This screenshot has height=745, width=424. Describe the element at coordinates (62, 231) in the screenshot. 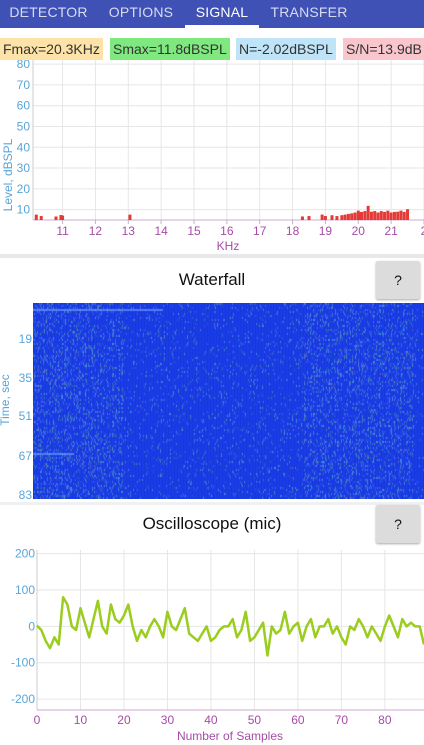

I see `spectrum-x-tick-label: 11` at that location.